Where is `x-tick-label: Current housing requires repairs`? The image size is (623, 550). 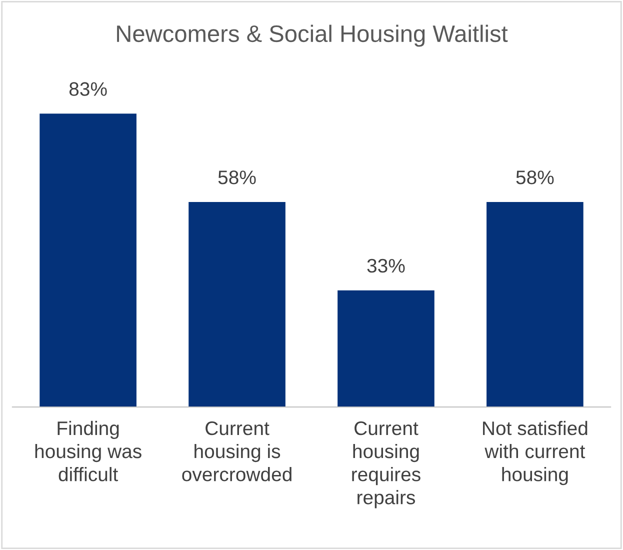
x-tick-label: Current housing requires repairs is located at coordinates (386, 464).